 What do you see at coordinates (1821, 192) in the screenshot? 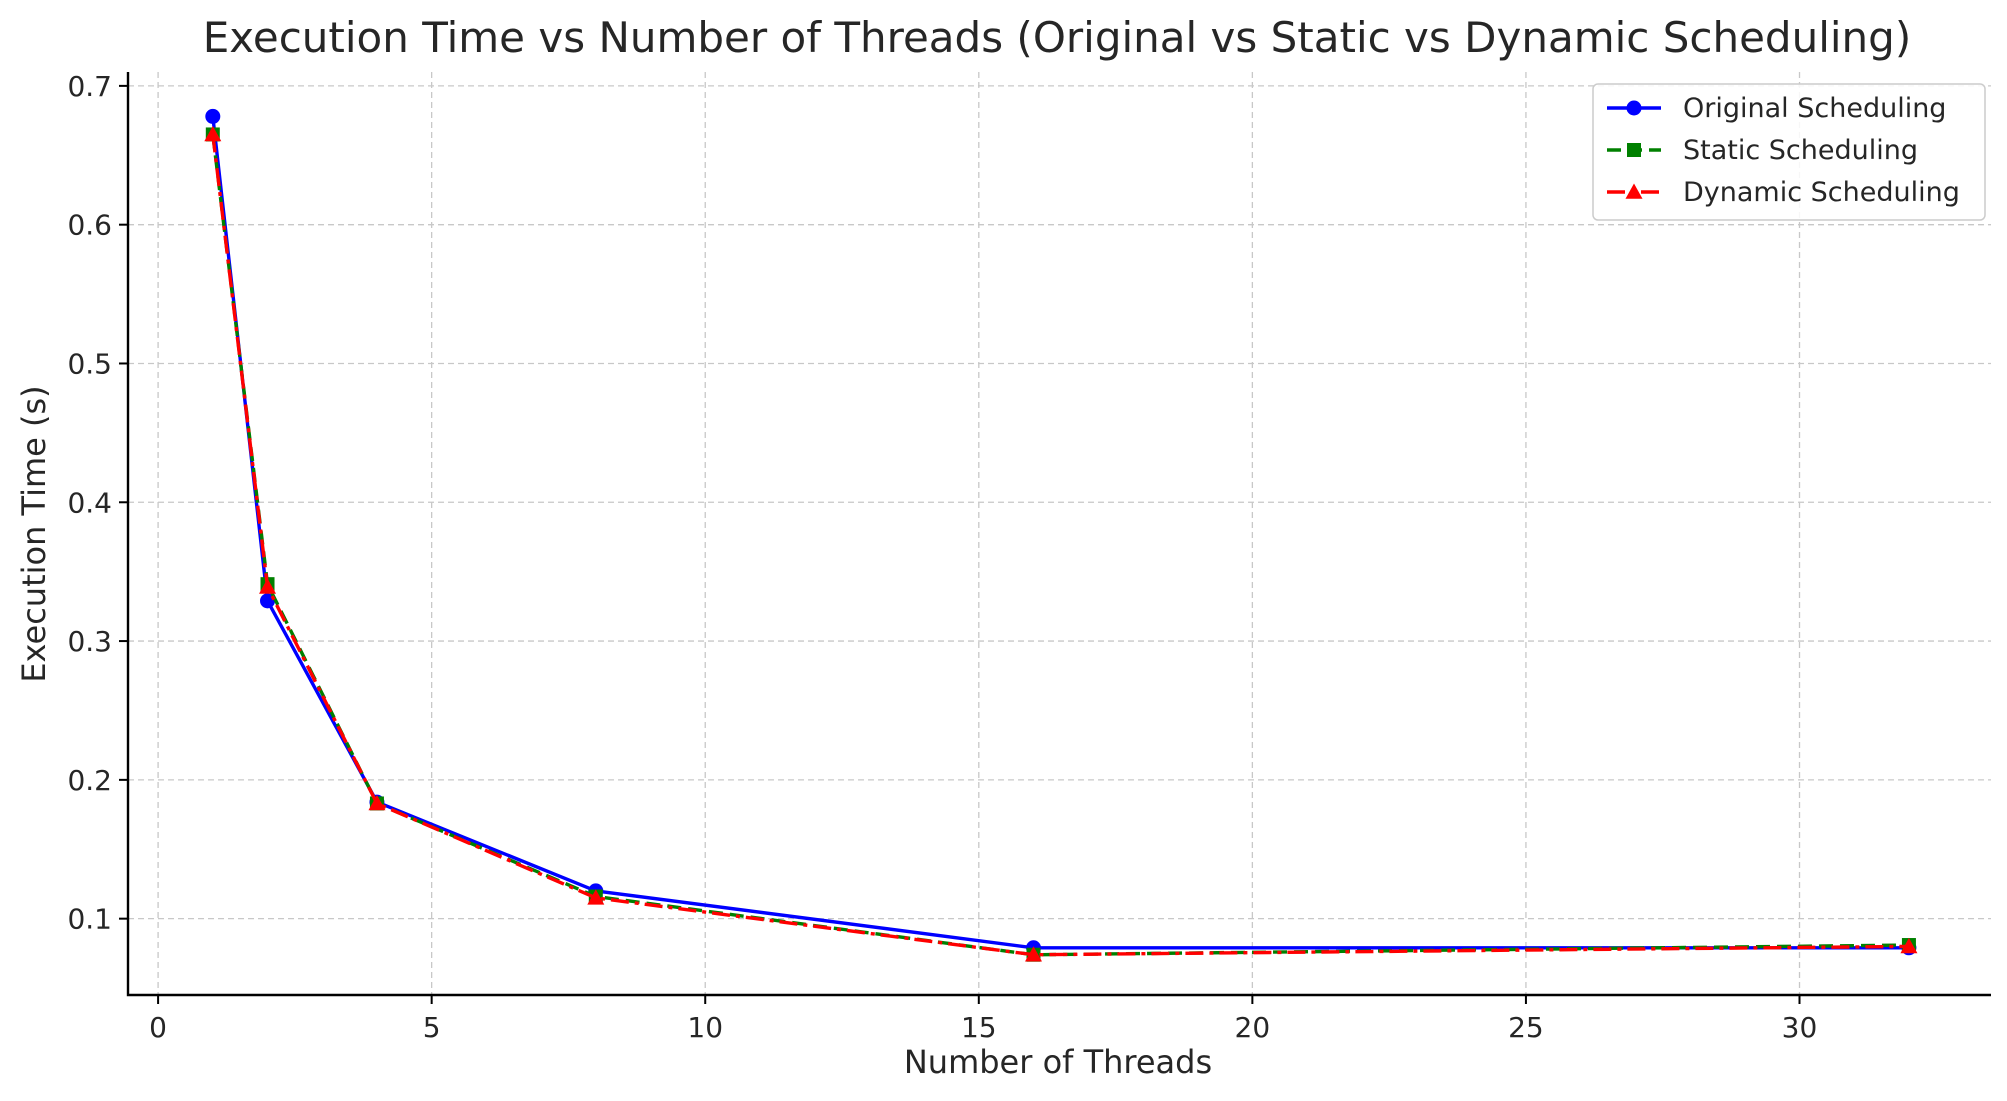
I see `legend-label: Dynamic Scheduling` at bounding box center [1821, 192].